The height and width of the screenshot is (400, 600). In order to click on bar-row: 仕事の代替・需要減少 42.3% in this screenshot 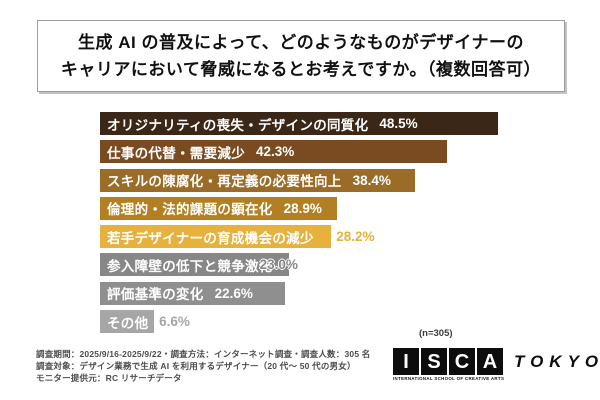, I will do `click(340, 152)`.